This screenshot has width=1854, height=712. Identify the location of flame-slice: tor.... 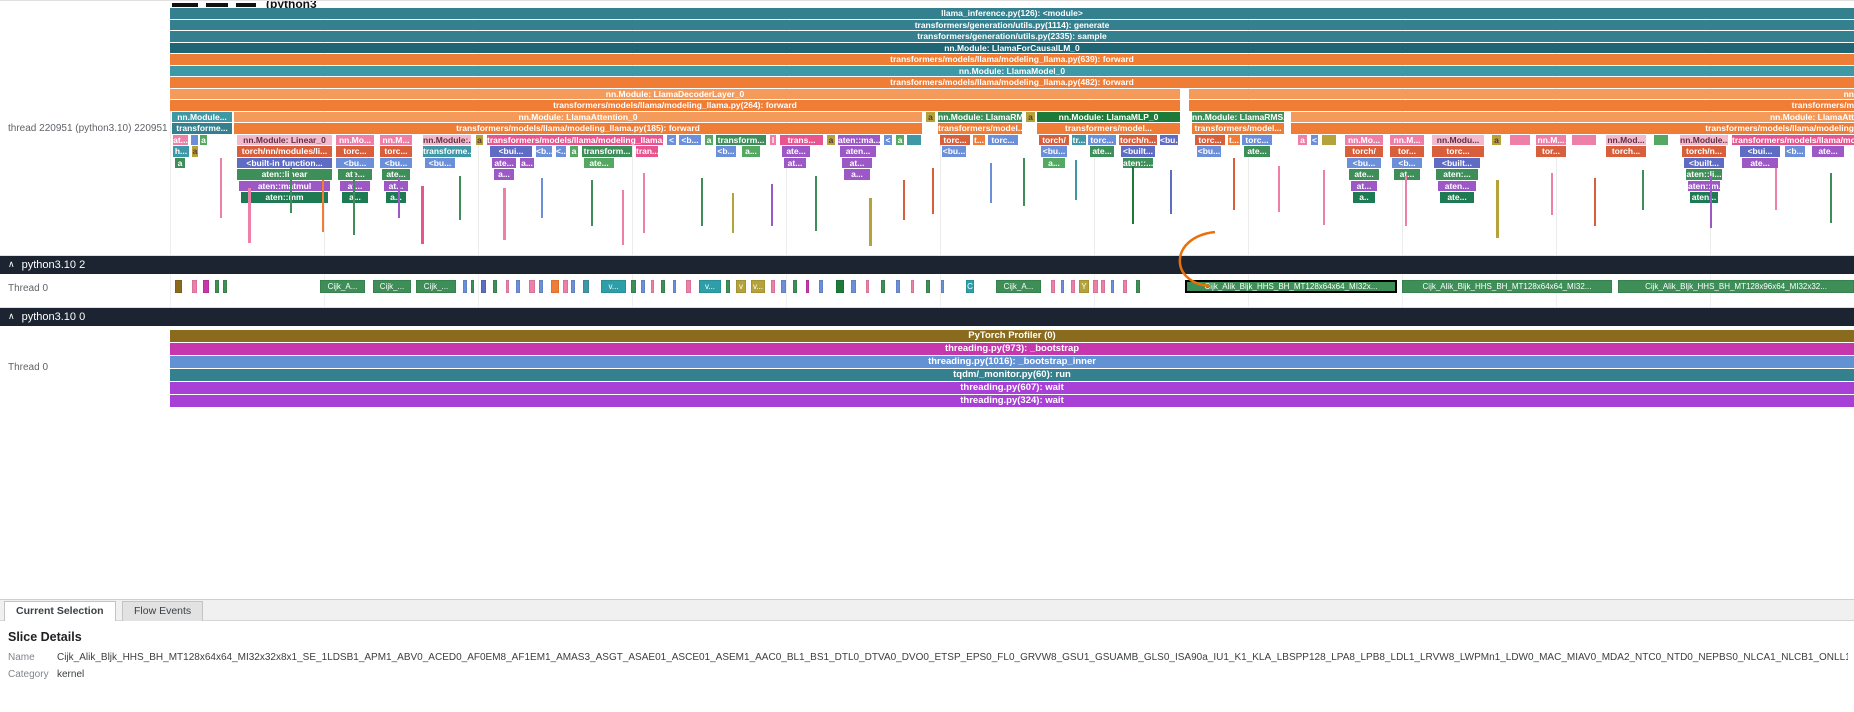
(1551, 151).